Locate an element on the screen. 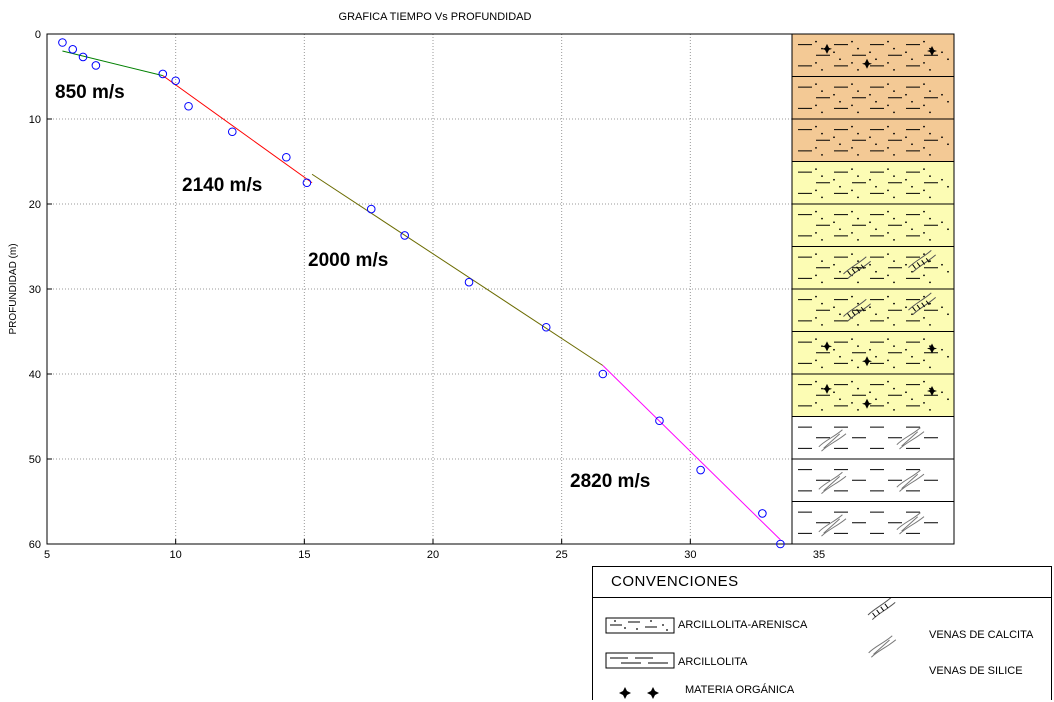  legend-label-arcillolita: ARCILLOLITA is located at coordinates (713, 662).